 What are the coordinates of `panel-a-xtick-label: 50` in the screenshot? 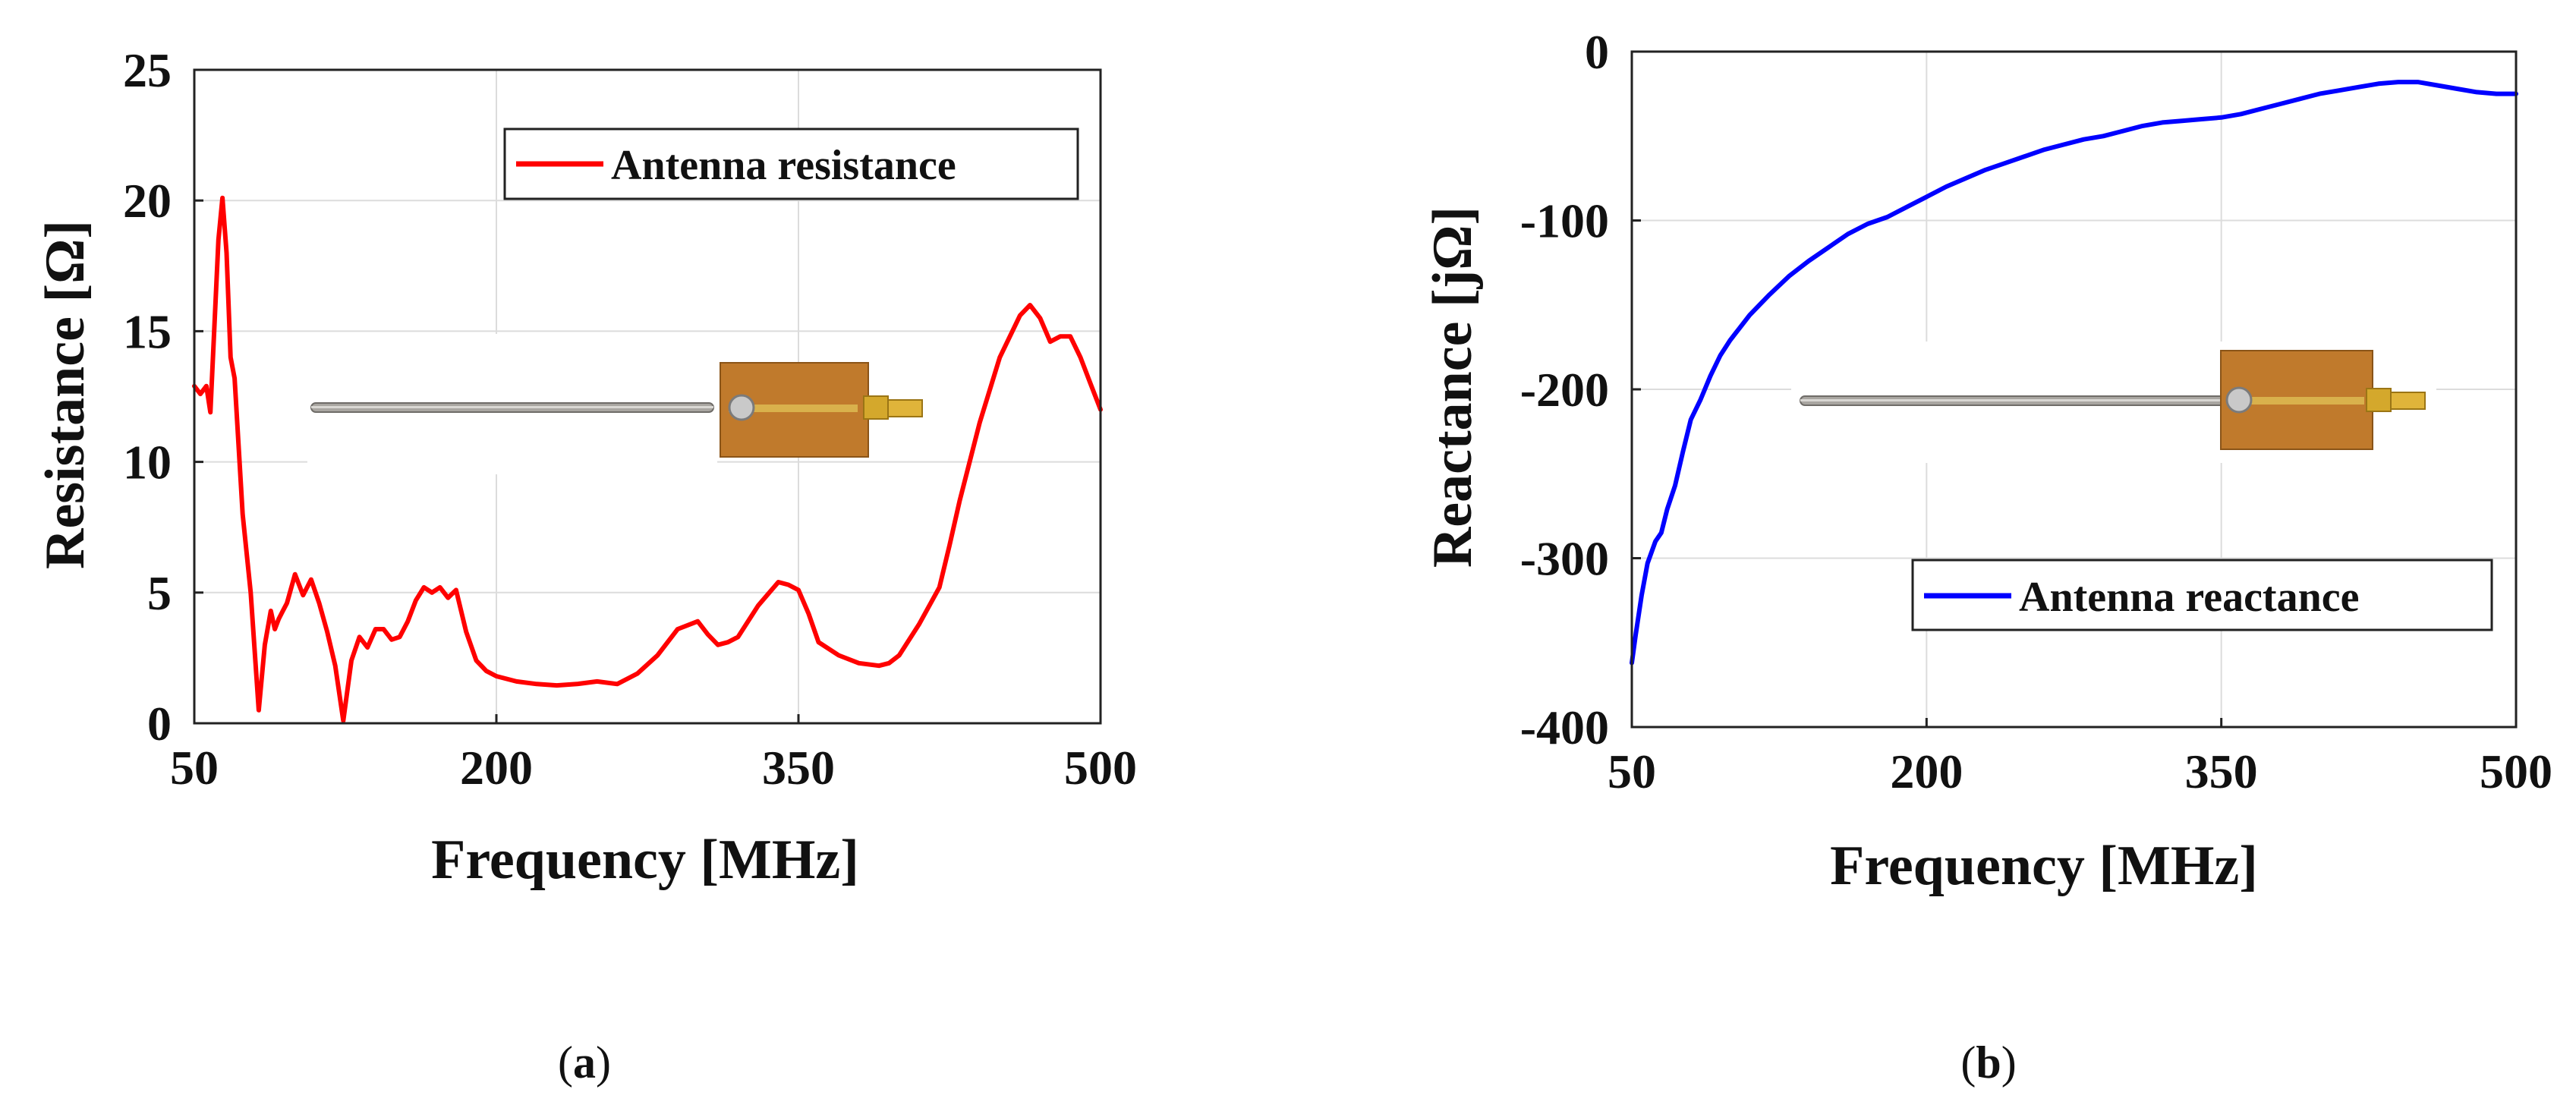 It's located at (194, 768).